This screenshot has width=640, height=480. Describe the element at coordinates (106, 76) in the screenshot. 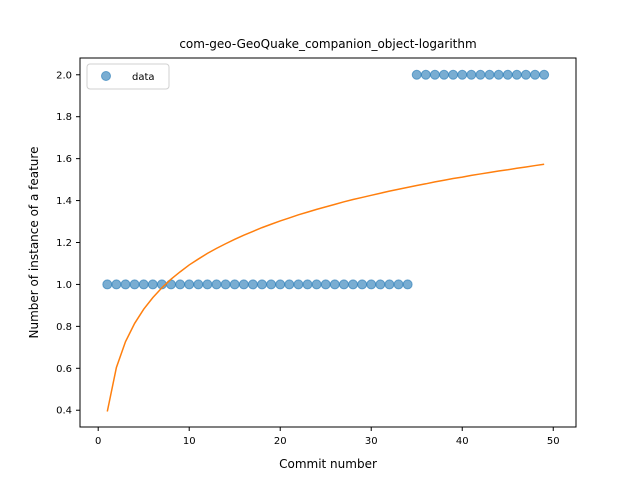

I see `legend-marker` at that location.